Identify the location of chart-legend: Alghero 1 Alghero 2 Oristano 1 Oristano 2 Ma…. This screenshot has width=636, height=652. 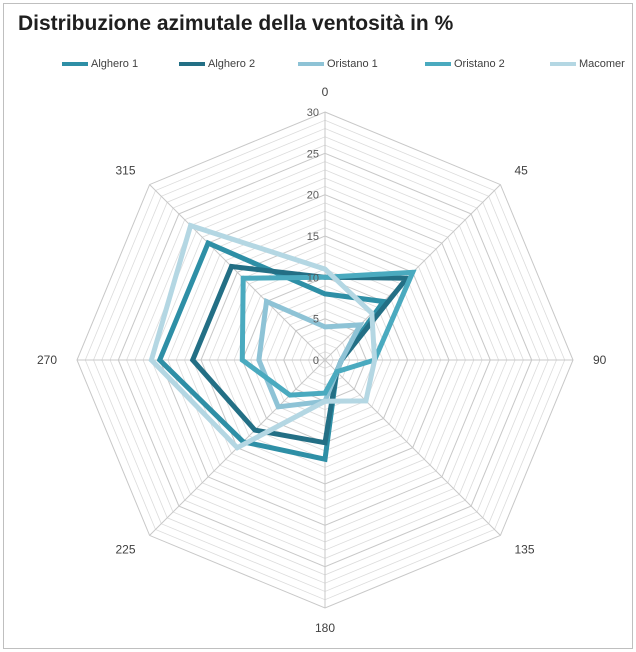
(347, 64).